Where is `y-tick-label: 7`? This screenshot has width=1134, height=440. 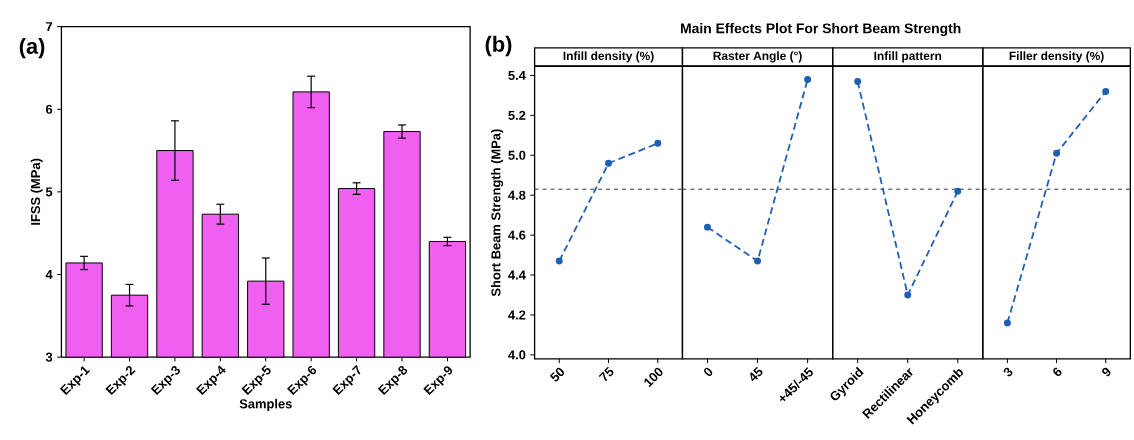
y-tick-label: 7 is located at coordinates (49, 27).